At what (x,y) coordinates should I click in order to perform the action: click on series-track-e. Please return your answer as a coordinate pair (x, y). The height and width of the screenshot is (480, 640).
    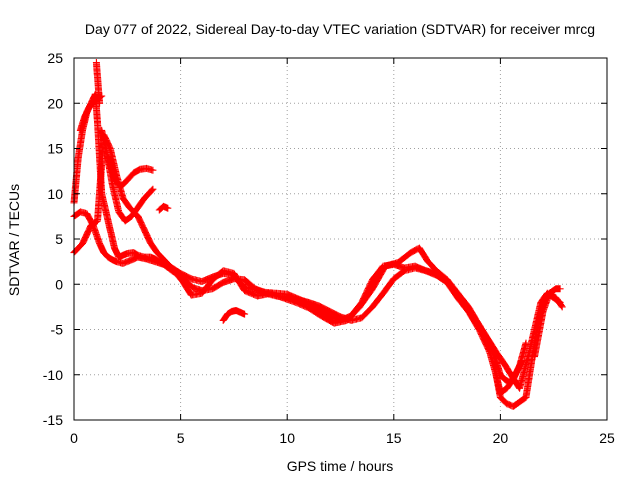
    Looking at the image, I should click on (130, 172).